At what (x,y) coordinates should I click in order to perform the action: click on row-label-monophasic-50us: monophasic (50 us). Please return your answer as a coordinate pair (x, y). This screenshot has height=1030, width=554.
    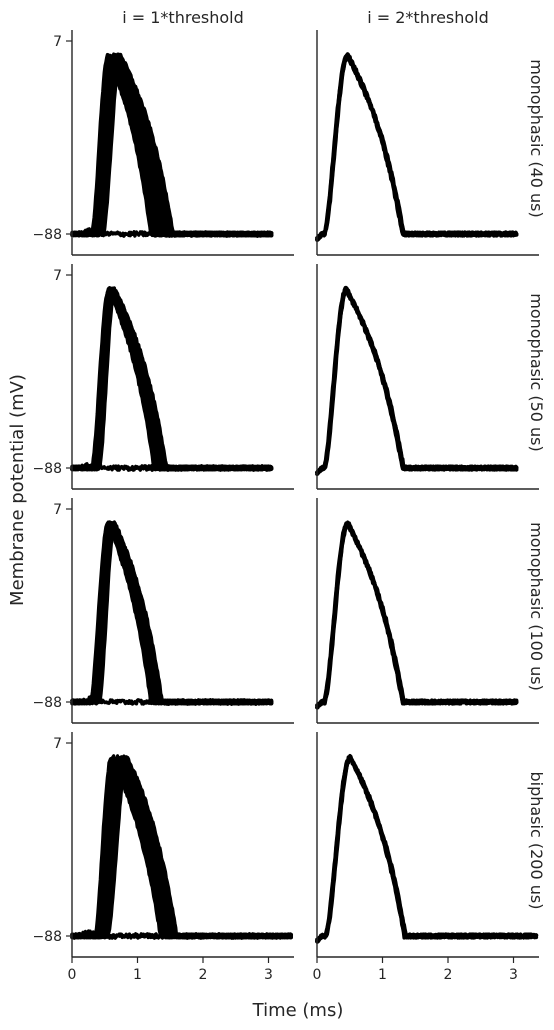
    Looking at the image, I should click on (536, 372).